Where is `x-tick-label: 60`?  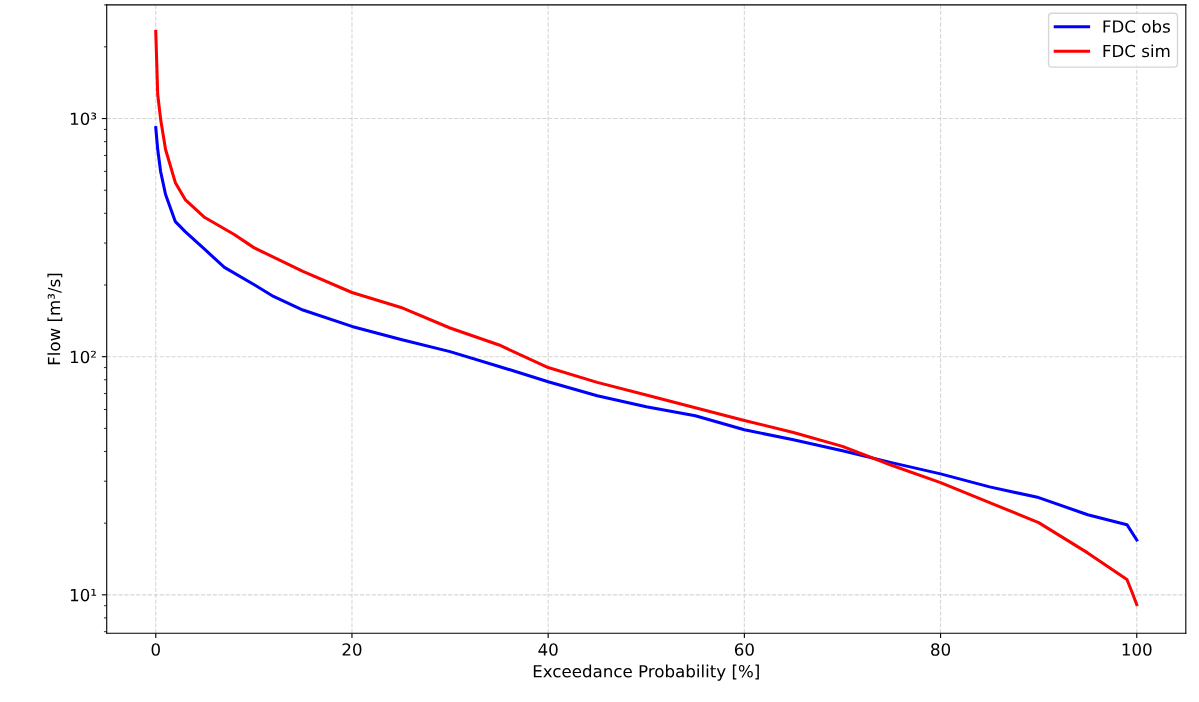 x-tick-label: 60 is located at coordinates (744, 649).